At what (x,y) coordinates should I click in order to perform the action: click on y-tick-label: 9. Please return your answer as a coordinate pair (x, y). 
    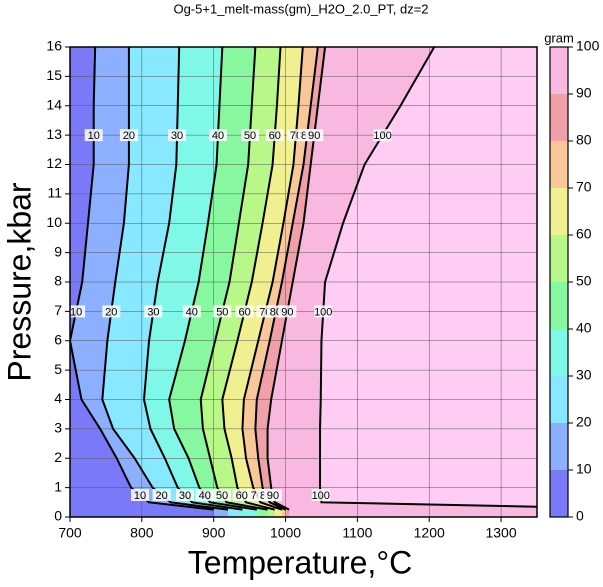
    Looking at the image, I should click on (58, 251).